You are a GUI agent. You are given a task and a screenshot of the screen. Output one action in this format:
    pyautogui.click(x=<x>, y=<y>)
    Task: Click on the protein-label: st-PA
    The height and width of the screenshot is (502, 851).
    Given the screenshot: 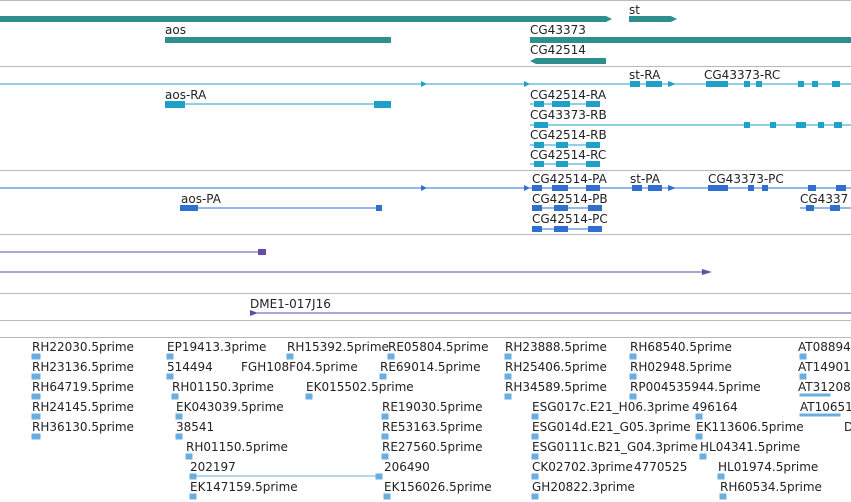 What is the action you would take?
    pyautogui.click(x=645, y=179)
    